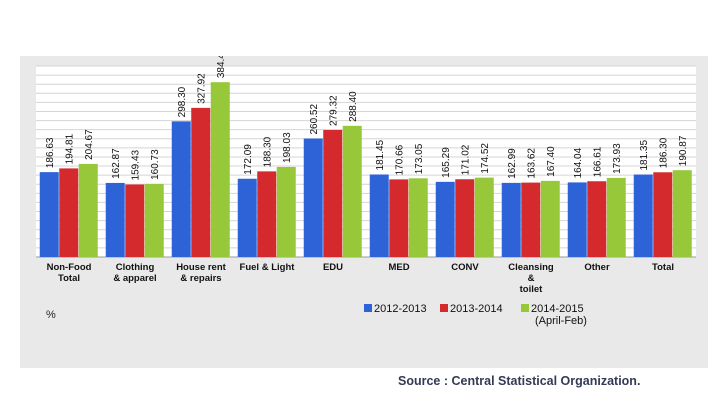 The image size is (720, 420). I want to click on value-label: 327.92, so click(202, 88).